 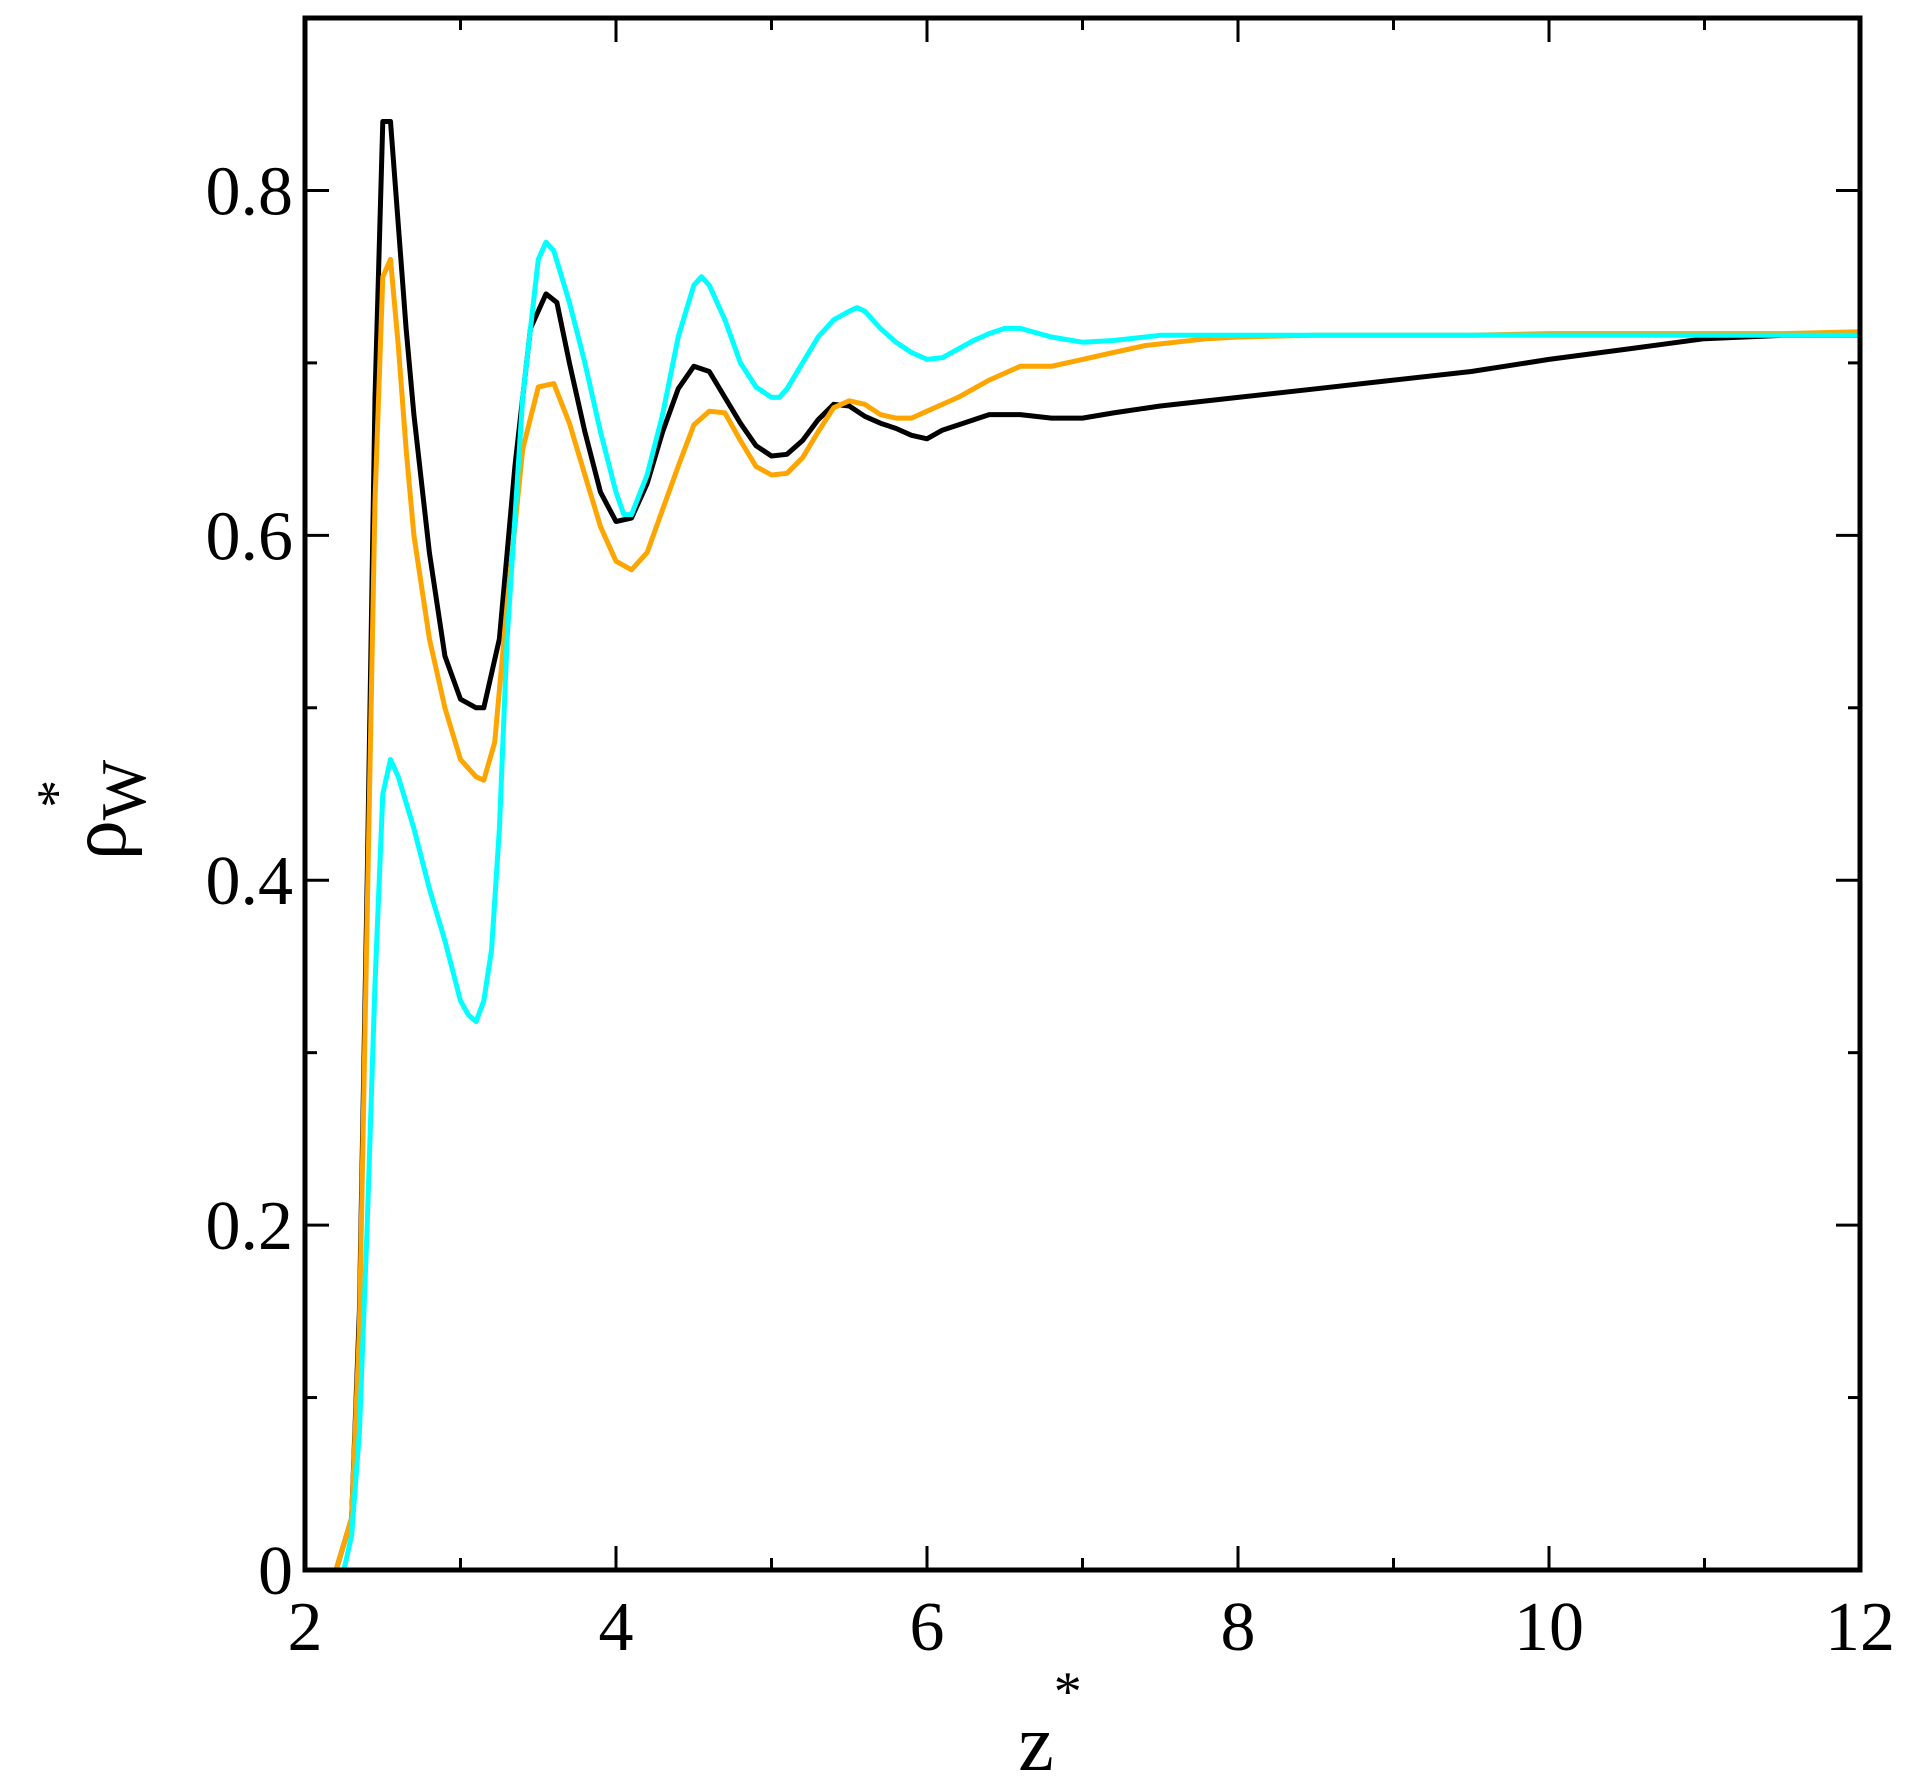 I want to click on x-axis-label-sup: *, so click(x=1068, y=1692).